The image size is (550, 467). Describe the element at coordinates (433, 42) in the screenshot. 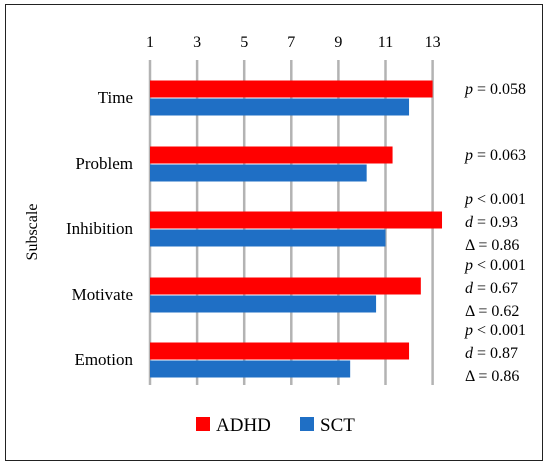

I see `x-tick-label: 13` at that location.